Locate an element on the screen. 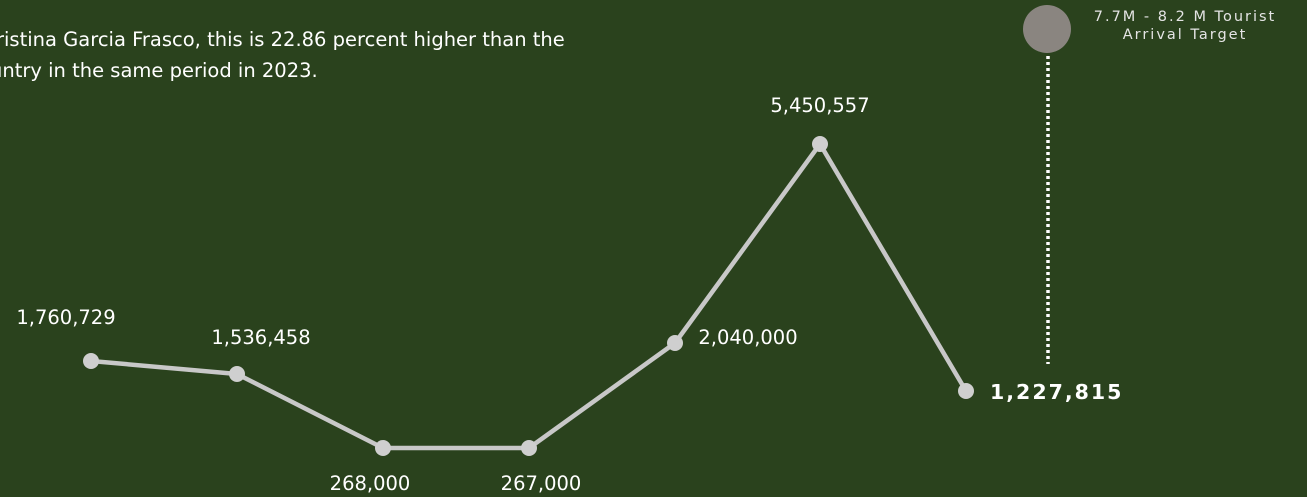  data-label: 1,536,458 is located at coordinates (260, 337).